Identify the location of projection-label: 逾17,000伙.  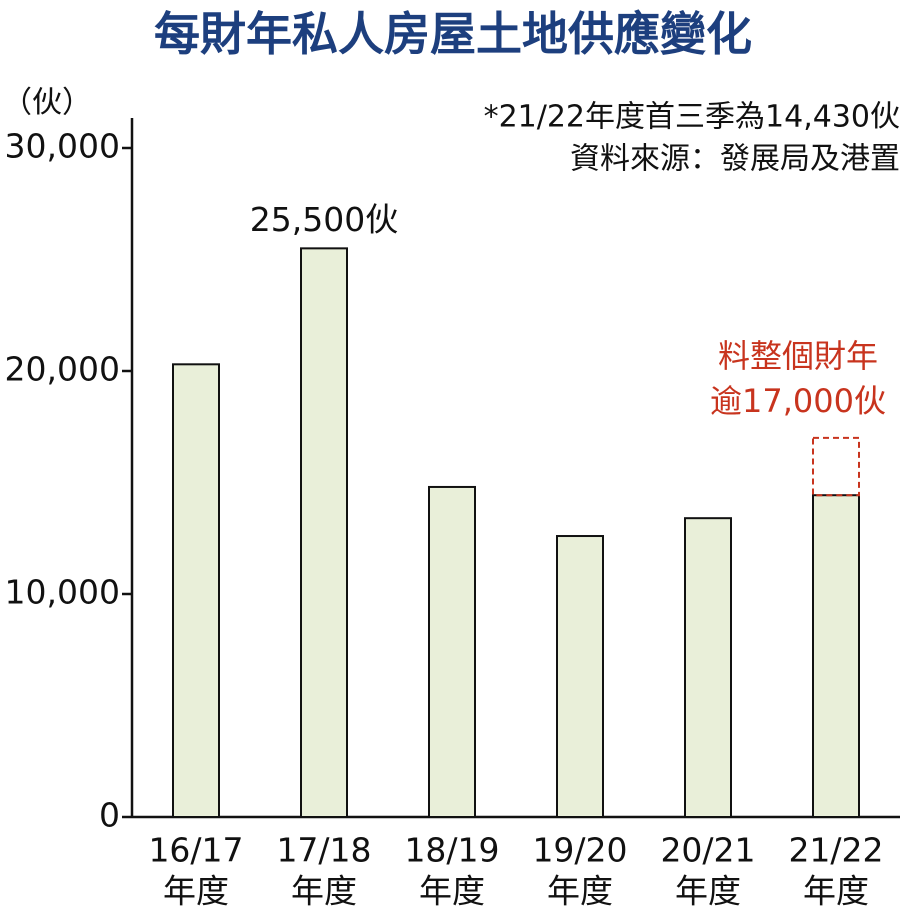
(798, 401).